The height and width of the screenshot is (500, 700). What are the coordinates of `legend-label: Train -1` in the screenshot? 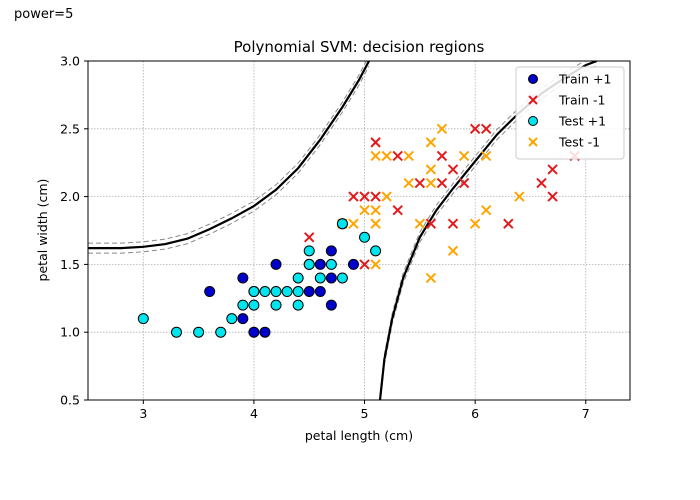 It's located at (581, 100).